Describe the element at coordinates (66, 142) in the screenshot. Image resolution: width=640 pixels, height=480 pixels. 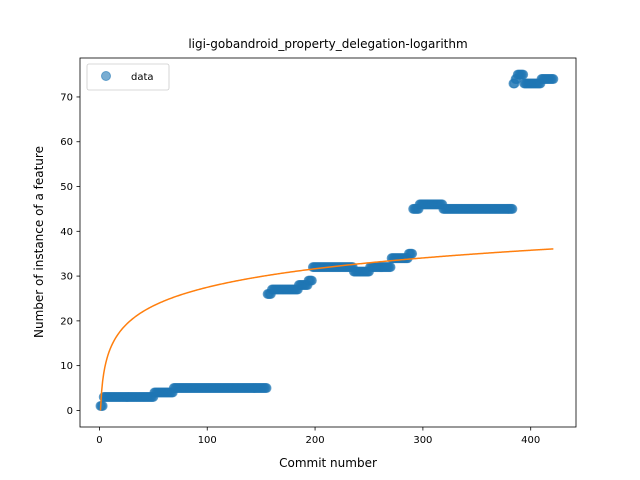
I see `y-tick-label: 60` at that location.